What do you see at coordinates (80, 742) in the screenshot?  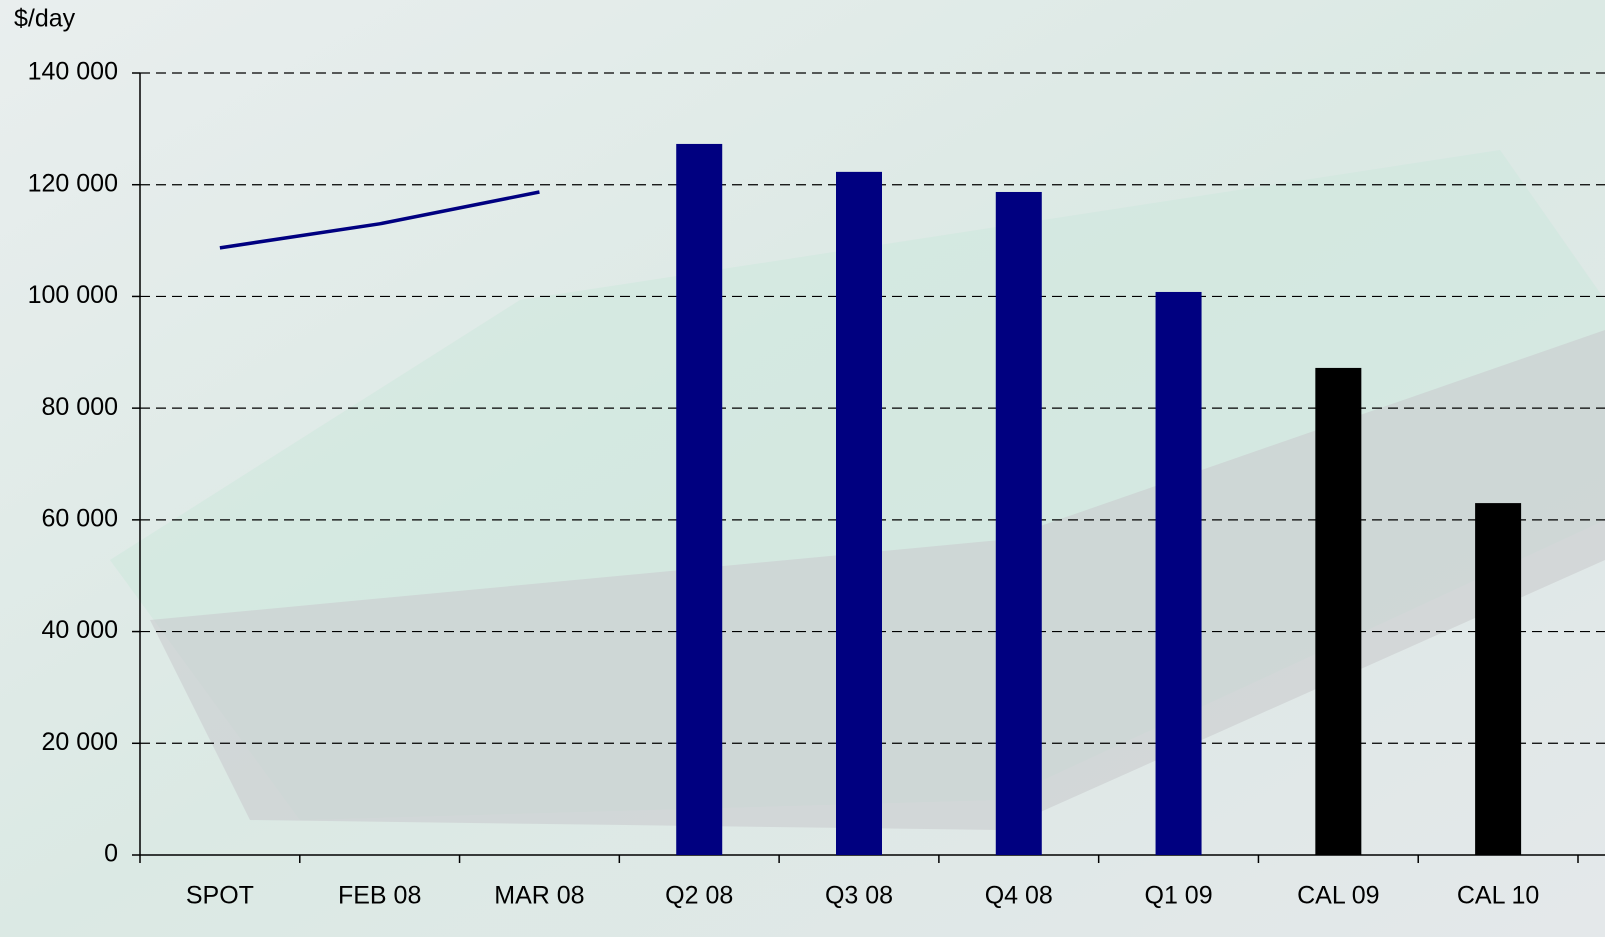 I see `y-tick-label: 20 000` at bounding box center [80, 742].